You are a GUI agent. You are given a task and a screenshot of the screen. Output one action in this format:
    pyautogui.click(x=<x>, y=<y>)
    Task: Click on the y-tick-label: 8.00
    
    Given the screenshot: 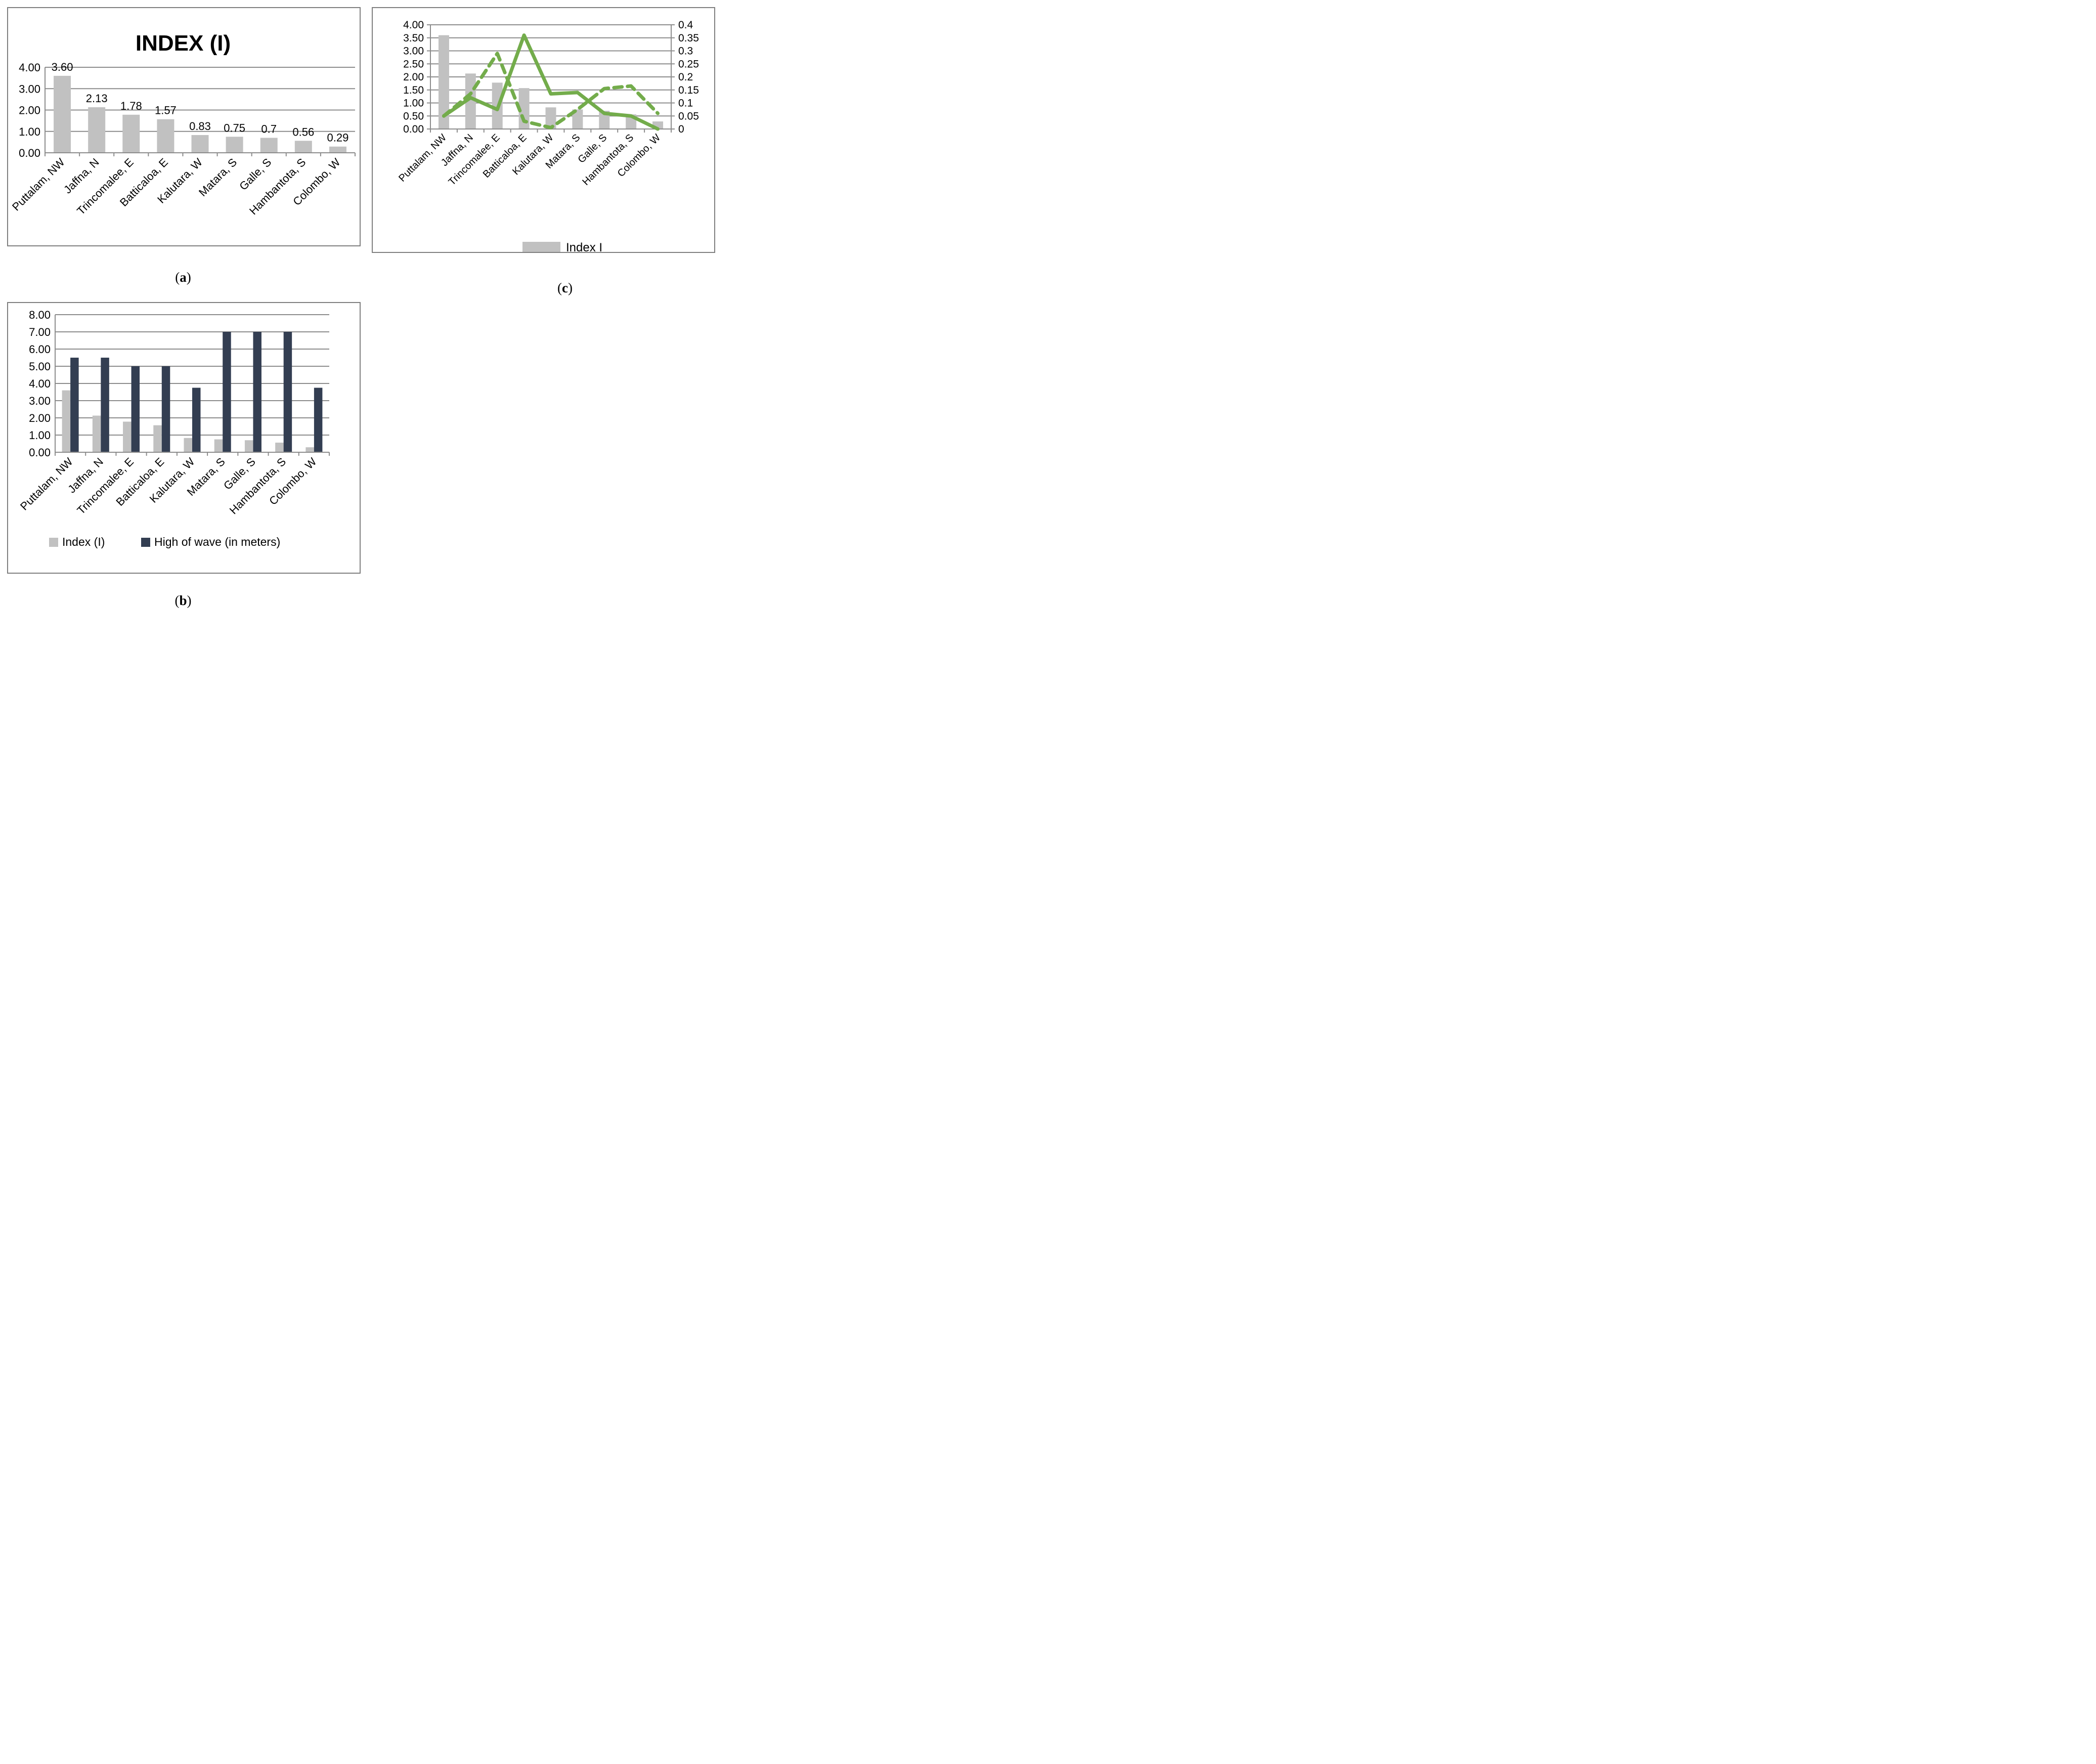 What is the action you would take?
    pyautogui.click(x=40, y=315)
    